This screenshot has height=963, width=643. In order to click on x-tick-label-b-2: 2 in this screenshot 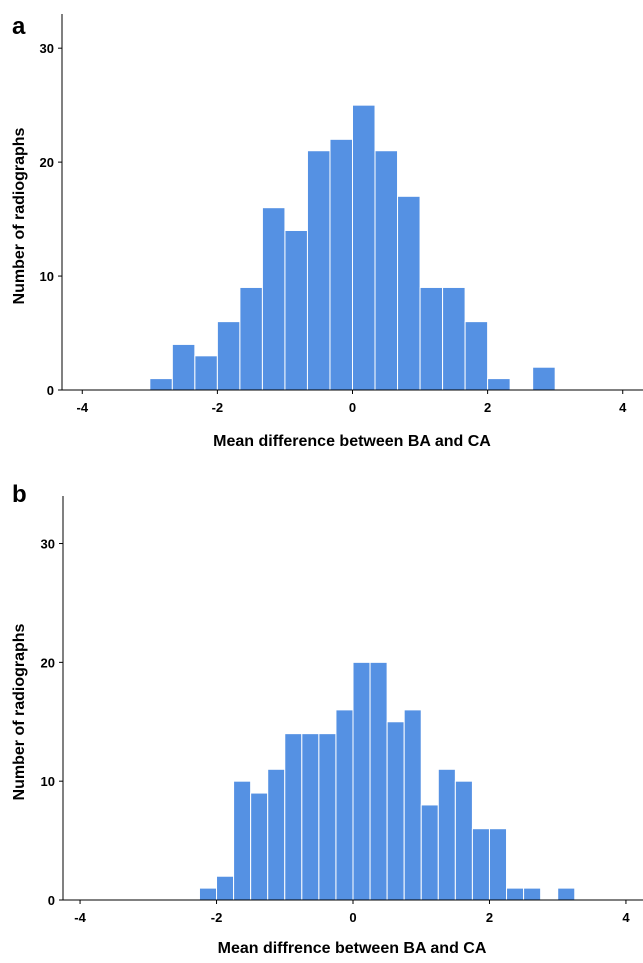, I will do `click(489, 917)`.